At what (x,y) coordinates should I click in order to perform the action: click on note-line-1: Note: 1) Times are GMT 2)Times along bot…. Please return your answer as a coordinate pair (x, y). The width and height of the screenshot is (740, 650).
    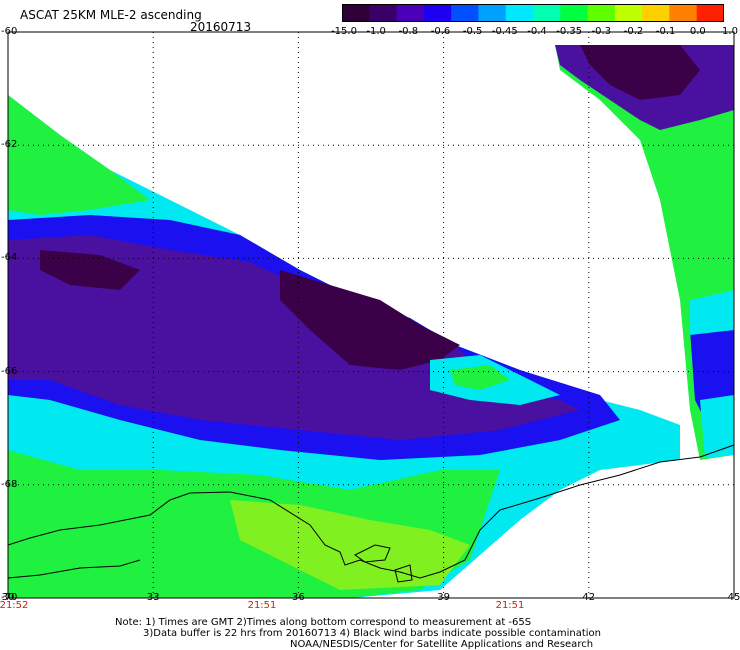
    Looking at the image, I should click on (323, 622).